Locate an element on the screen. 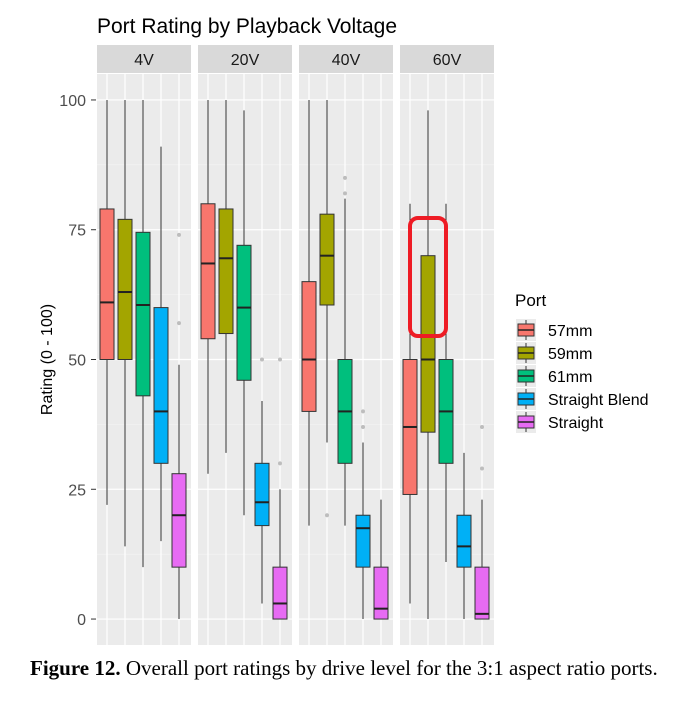 The image size is (679, 721). y-tick-label: 25 is located at coordinates (77, 490).